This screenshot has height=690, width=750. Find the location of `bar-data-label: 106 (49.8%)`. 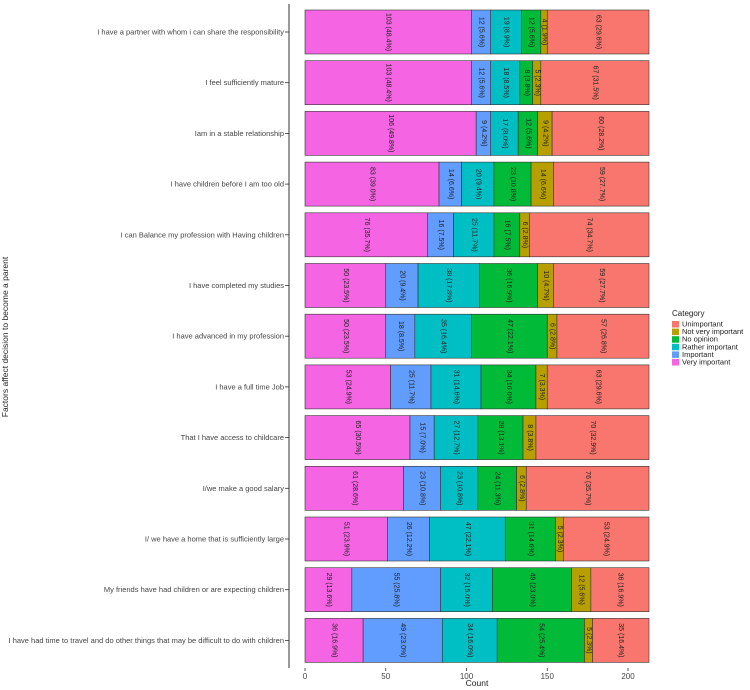

bar-data-label: 106 (49.8%) is located at coordinates (390, 133).